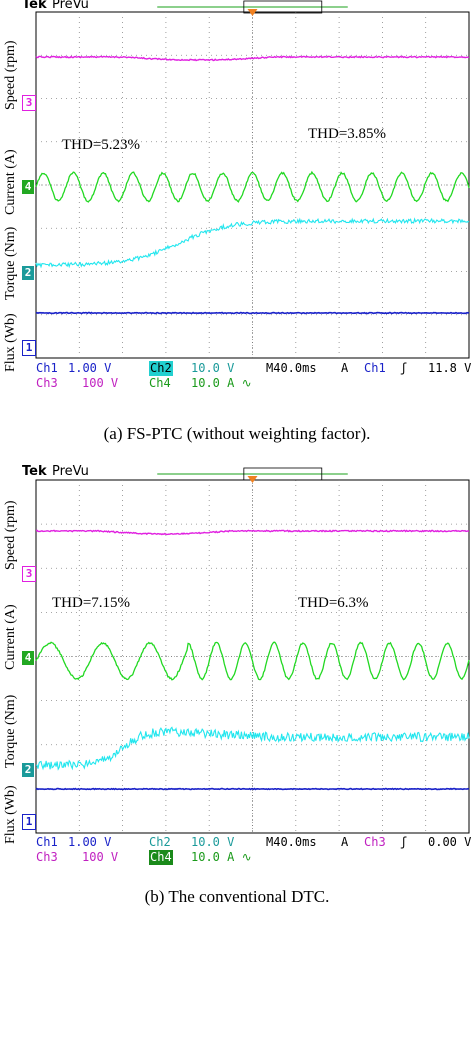 The height and width of the screenshot is (1060, 474). I want to click on thd-left-label: THD=7.15%, so click(91, 603).